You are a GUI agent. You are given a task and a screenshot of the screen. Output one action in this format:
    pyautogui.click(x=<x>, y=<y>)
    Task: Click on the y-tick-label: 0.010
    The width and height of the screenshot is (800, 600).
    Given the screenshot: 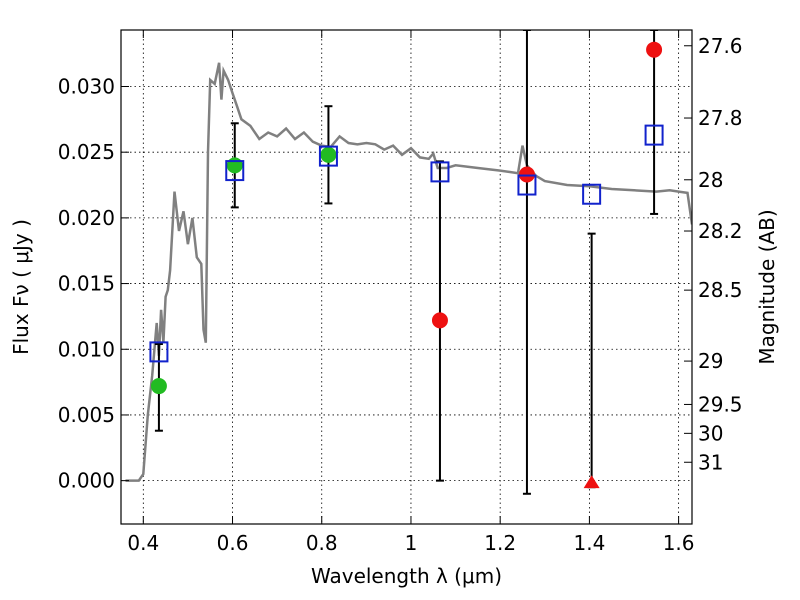 What is the action you would take?
    pyautogui.click(x=86, y=349)
    